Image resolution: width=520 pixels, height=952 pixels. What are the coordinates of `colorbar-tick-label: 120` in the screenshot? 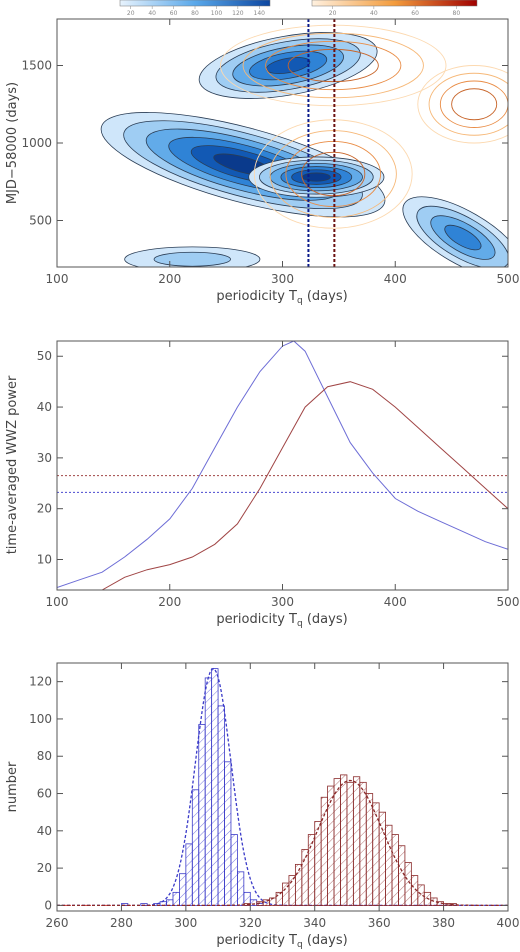 It's located at (238, 13).